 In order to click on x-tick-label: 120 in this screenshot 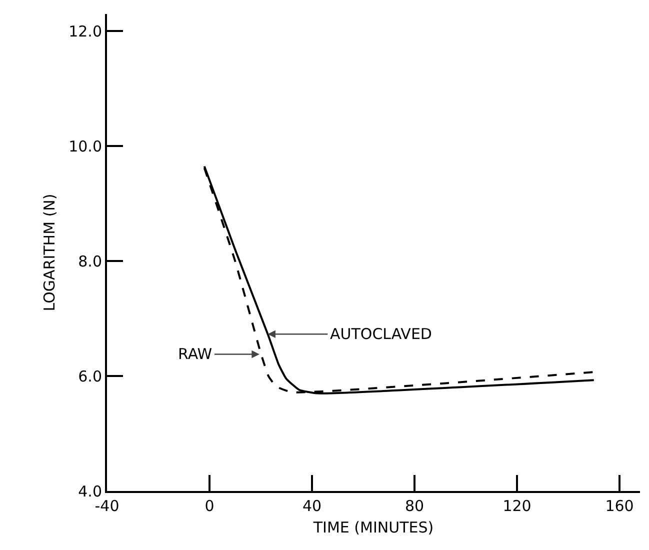, I will do `click(517, 506)`.